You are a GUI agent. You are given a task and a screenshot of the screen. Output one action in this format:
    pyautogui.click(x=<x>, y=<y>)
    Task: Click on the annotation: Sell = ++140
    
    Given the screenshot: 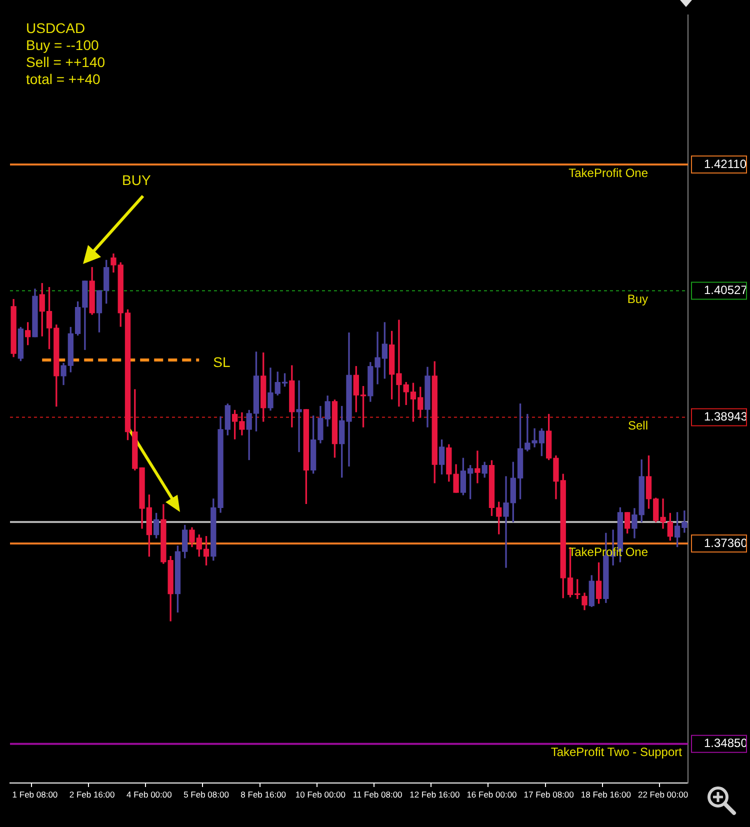 What is the action you would take?
    pyautogui.click(x=66, y=62)
    